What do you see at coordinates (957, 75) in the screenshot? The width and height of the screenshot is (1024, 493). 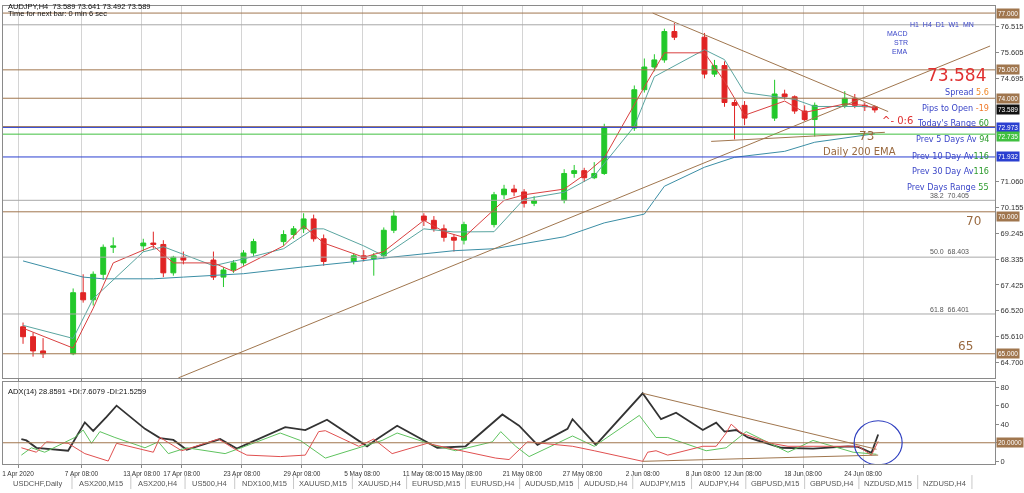 I see `annotation: 73.584` at bounding box center [957, 75].